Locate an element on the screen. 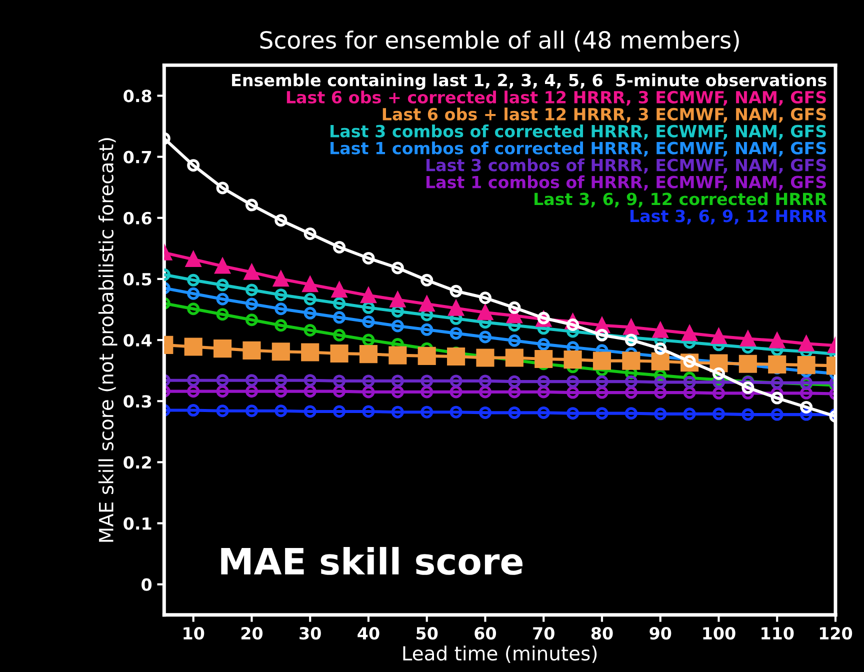  x-tick-label: 70 is located at coordinates (543, 633).